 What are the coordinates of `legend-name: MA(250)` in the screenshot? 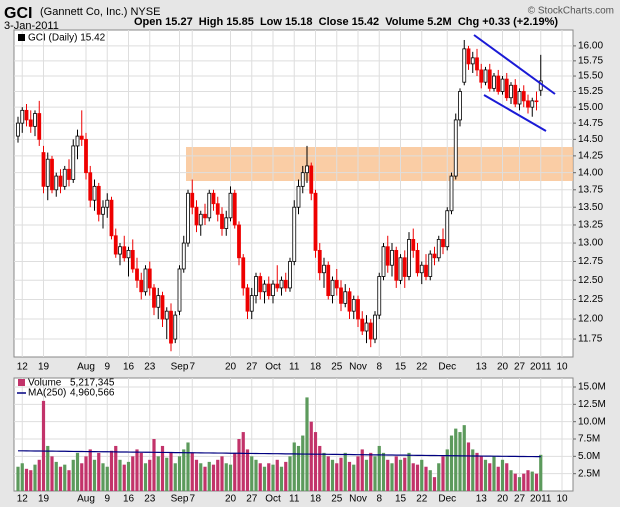 It's located at (47, 393).